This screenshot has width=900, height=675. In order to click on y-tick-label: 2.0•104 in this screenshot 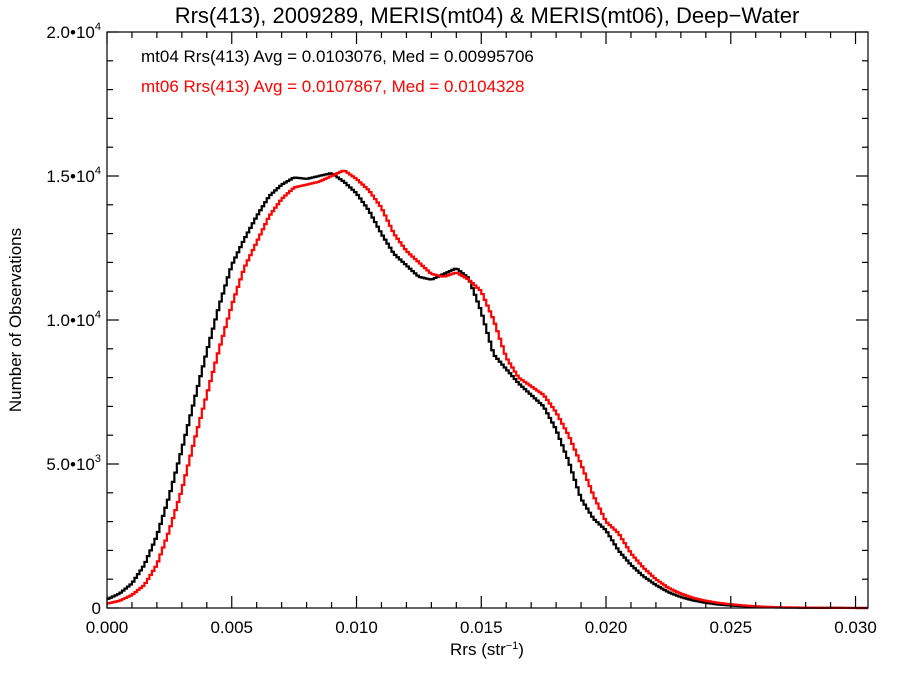, I will do `click(73, 31)`.